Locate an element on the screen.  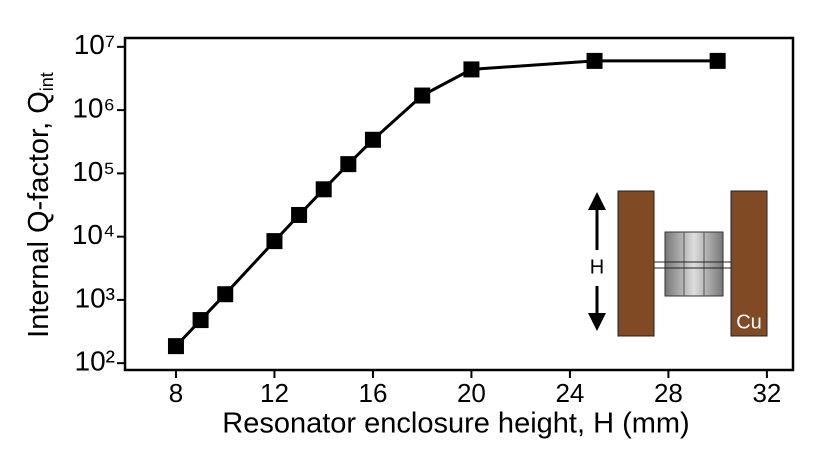
x-axis-label: Resonator enclosure height, H (mm) is located at coordinates (455, 424).